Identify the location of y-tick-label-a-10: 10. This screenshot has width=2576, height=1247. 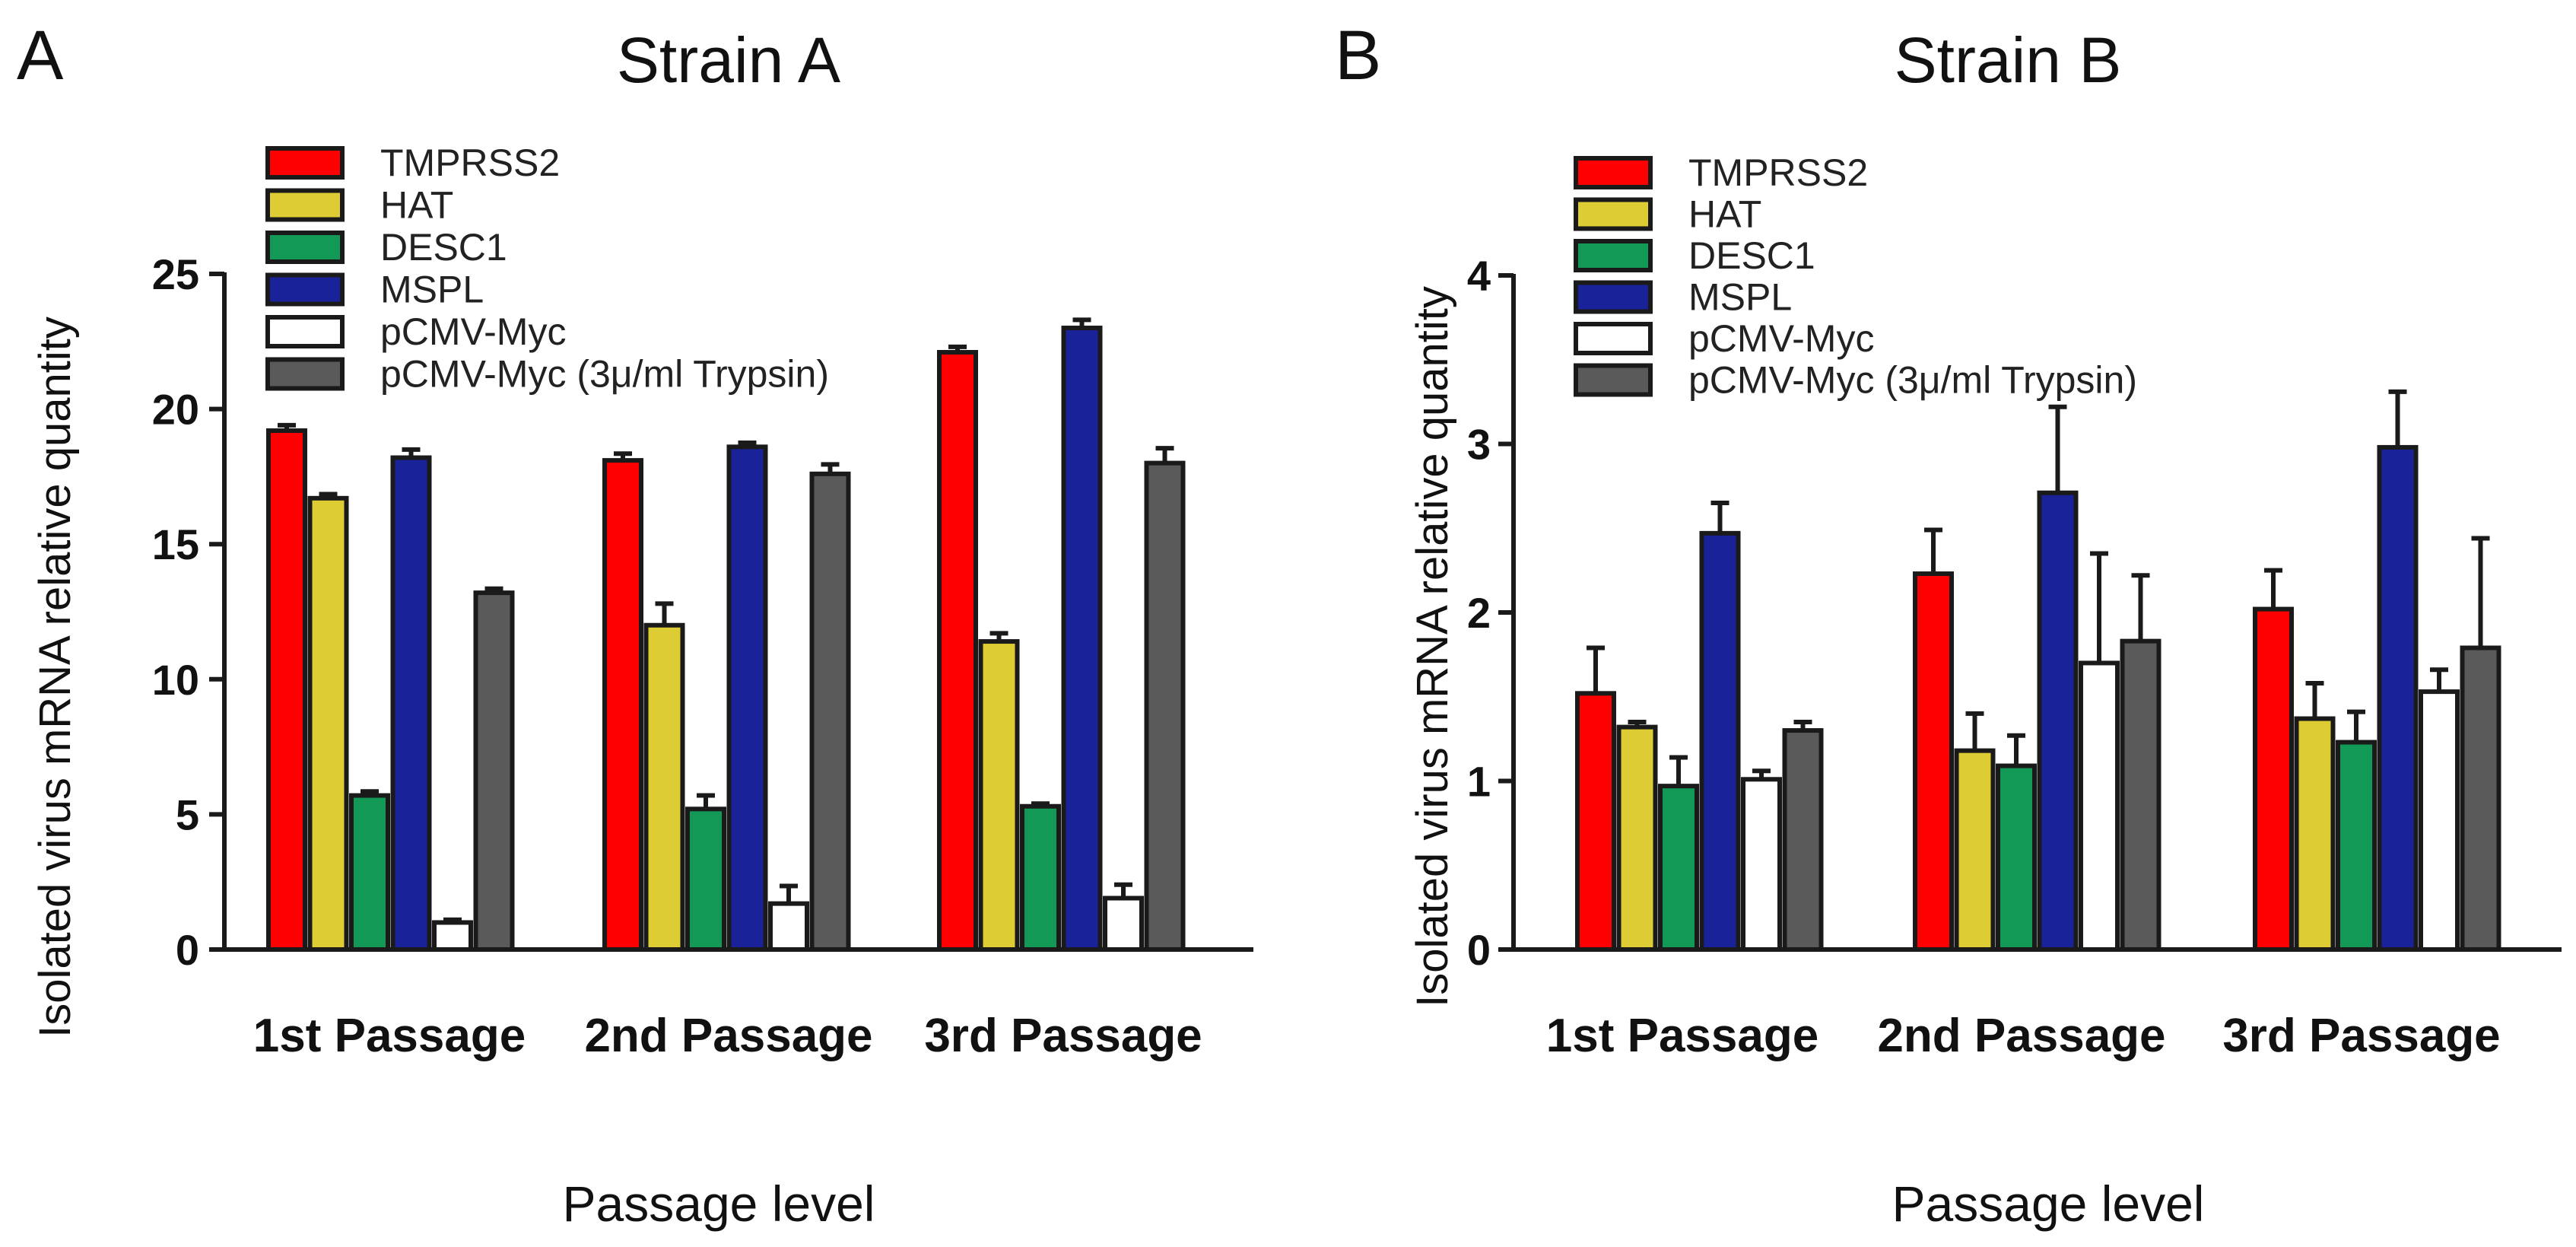
(175, 680).